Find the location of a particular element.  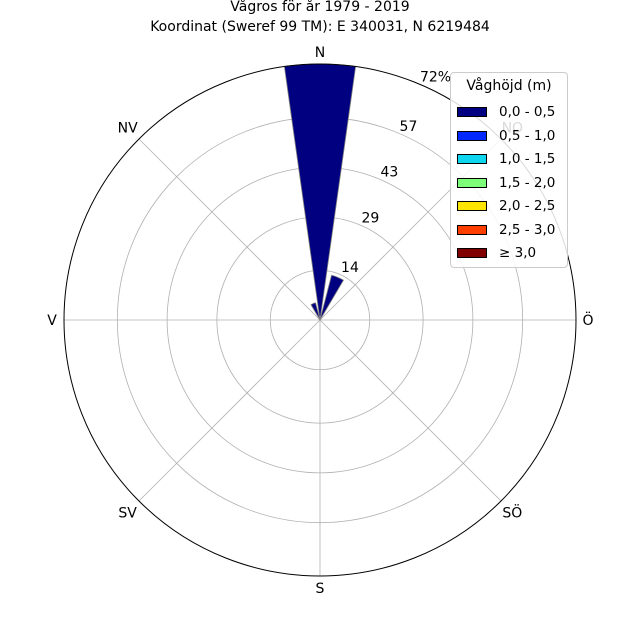

legend-item: 0,0 - 0,5 is located at coordinates (511, 112).